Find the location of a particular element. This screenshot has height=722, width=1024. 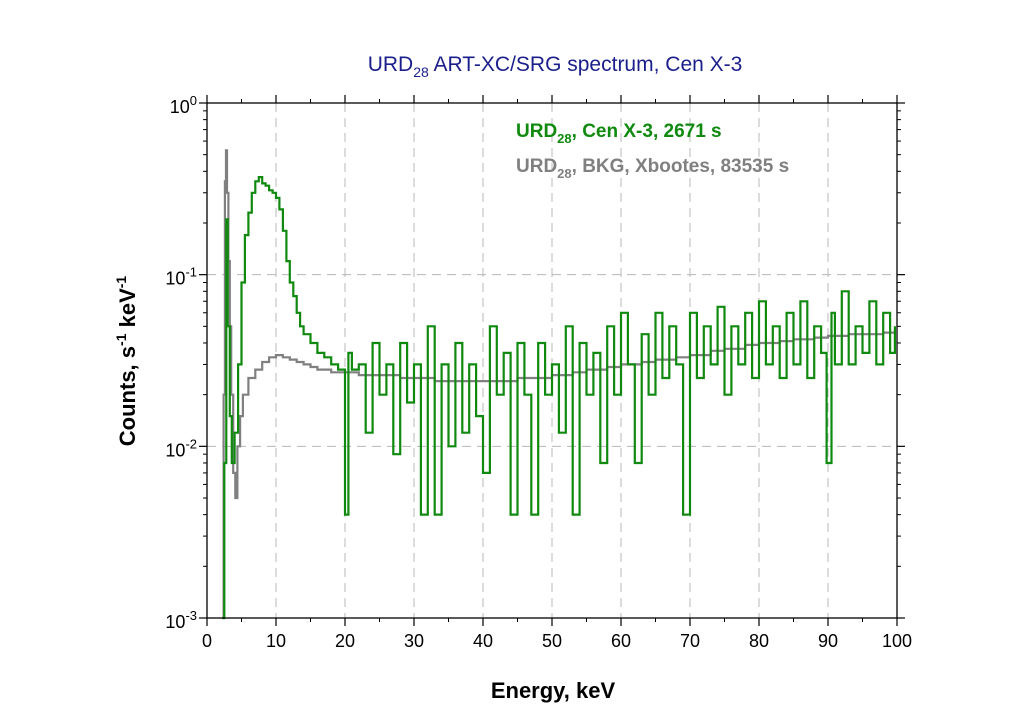

x-tick-label: 50 is located at coordinates (552, 641).